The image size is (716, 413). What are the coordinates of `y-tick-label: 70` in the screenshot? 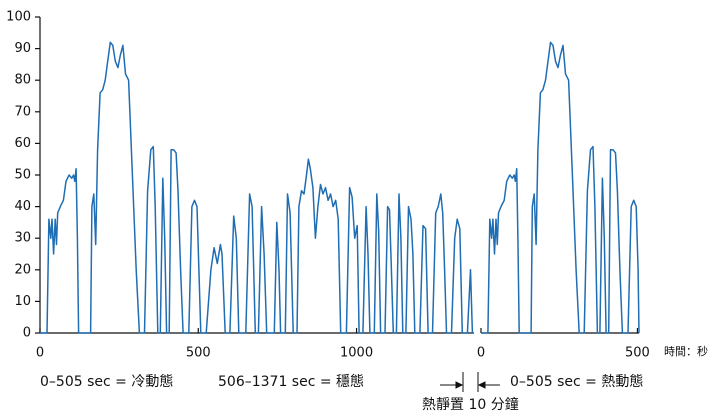 It's located at (22, 111).